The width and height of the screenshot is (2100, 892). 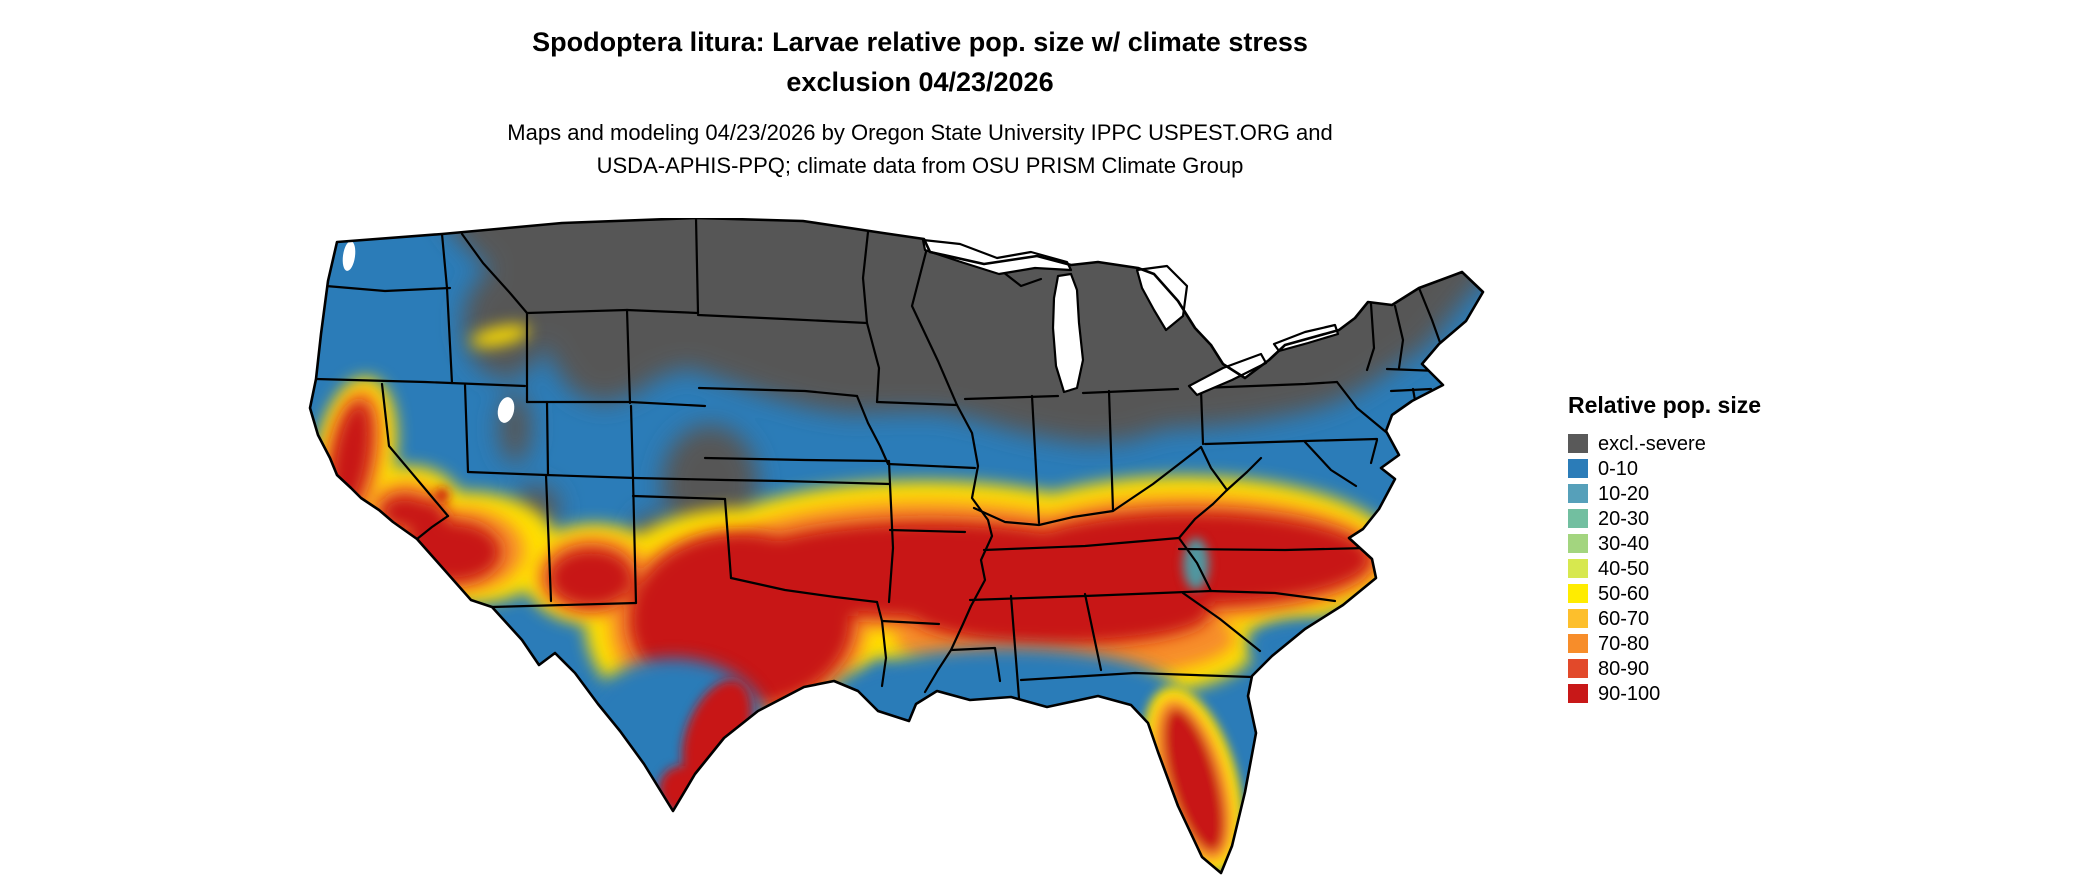 I want to click on legend-item-label: 30-40, so click(x=1624, y=543).